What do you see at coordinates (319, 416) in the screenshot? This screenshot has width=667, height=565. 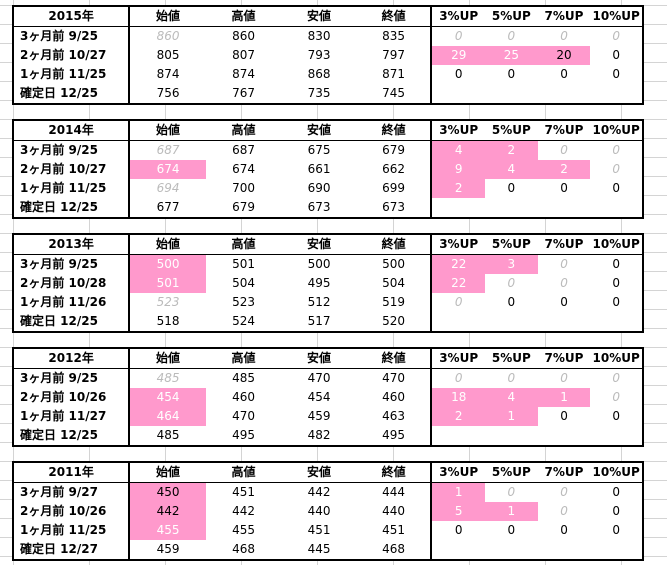 I see `table-cell: 459` at bounding box center [319, 416].